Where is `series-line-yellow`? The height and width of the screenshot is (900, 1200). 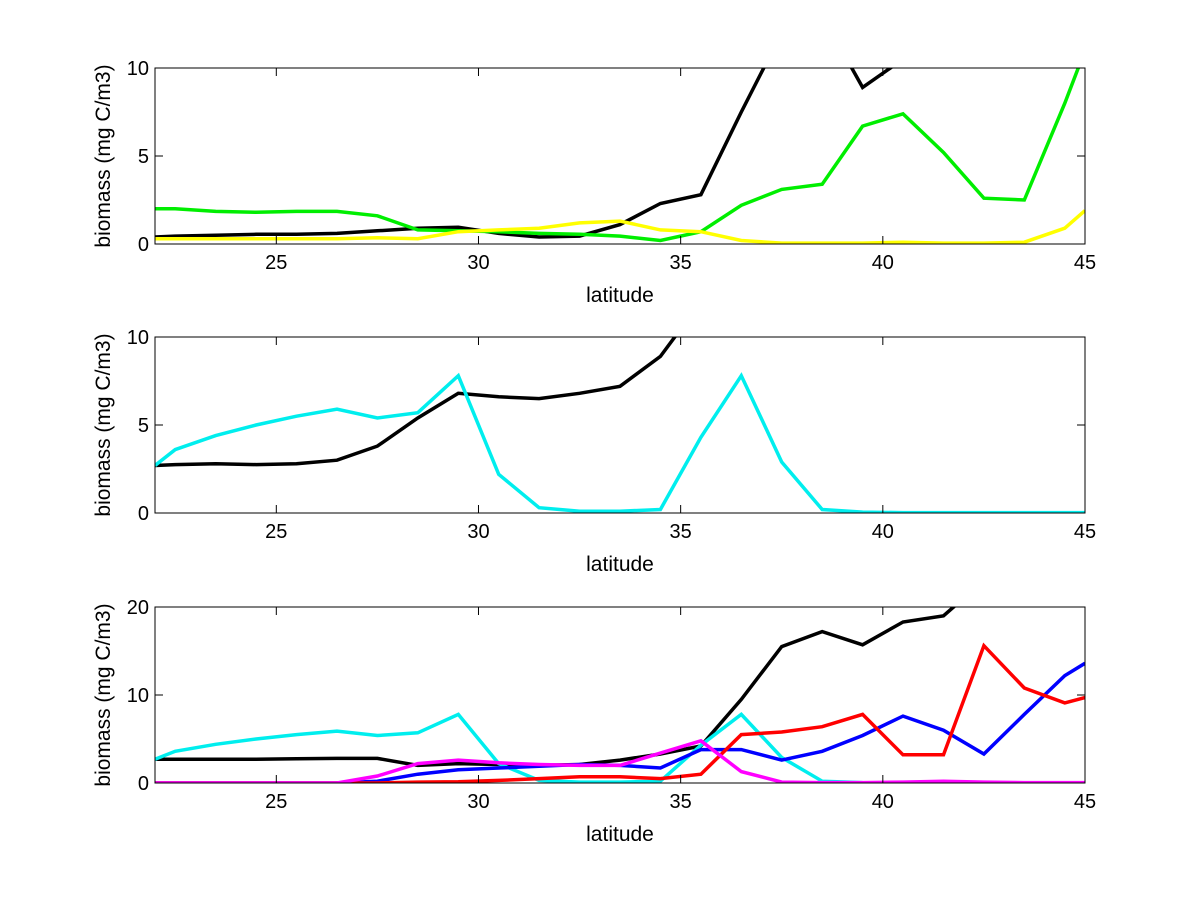
series-line-yellow is located at coordinates (620, 226).